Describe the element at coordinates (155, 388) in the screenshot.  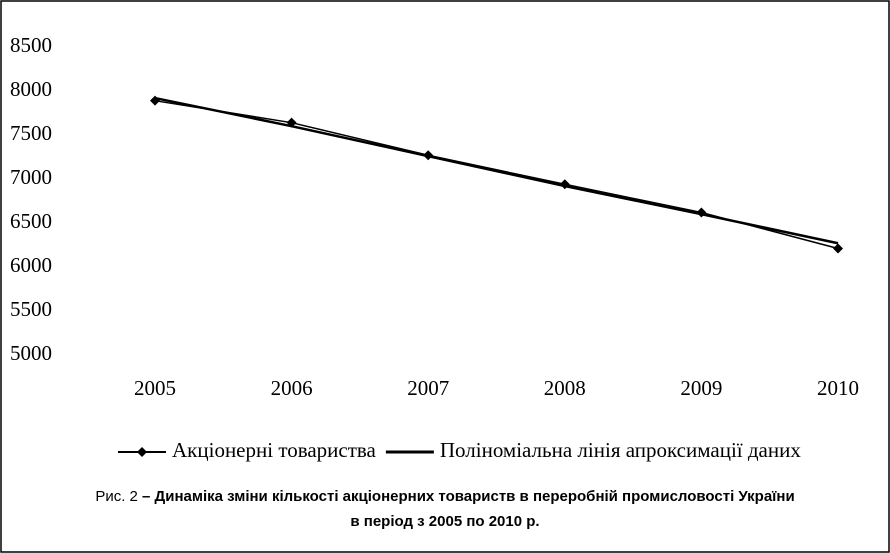
I see `x-tick-label: 2005` at that location.